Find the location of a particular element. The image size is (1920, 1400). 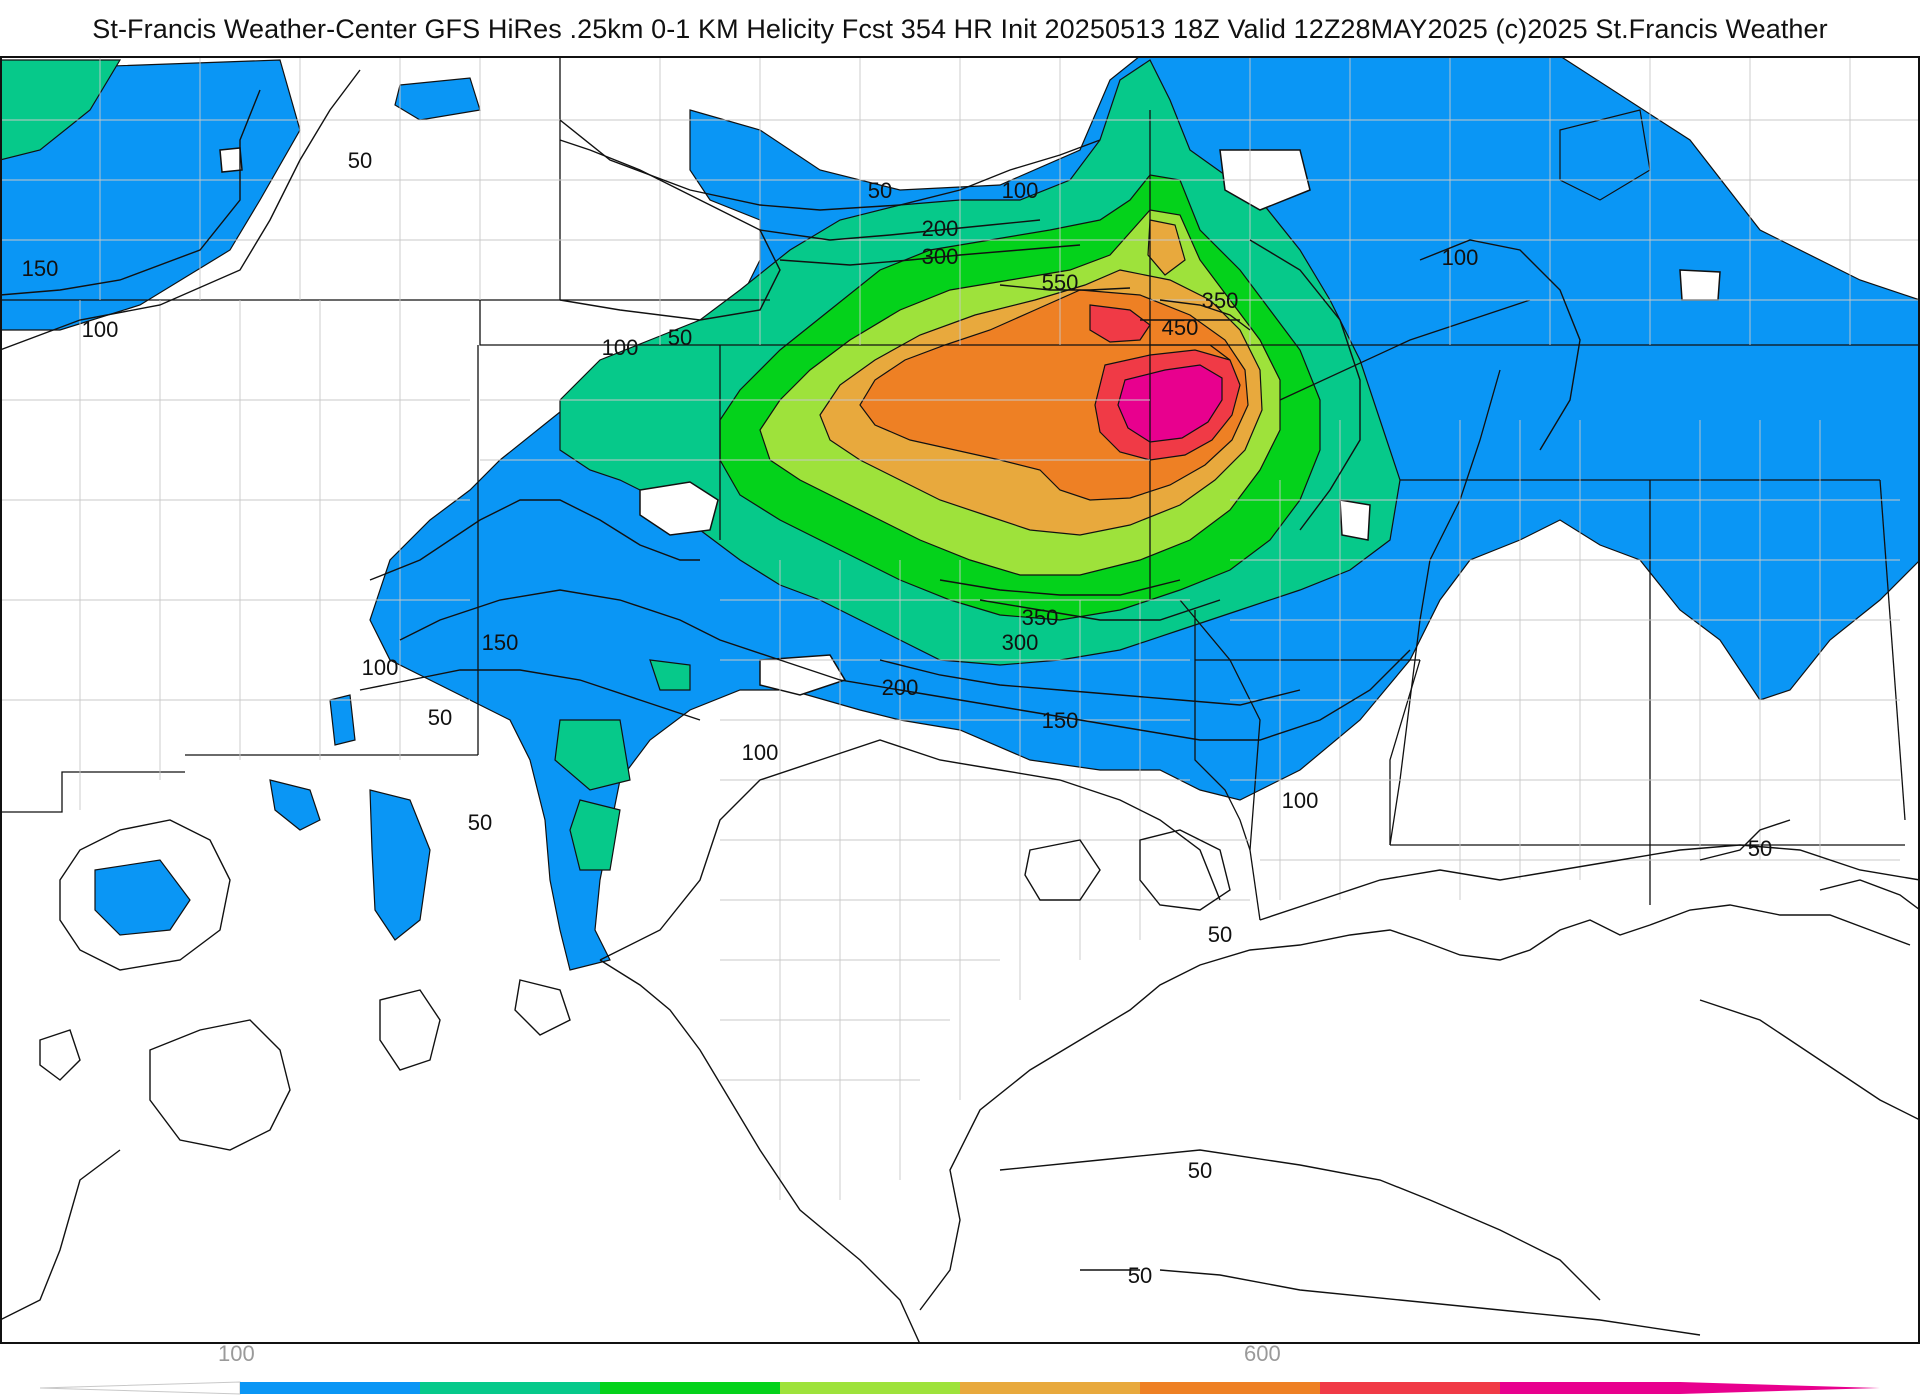

contour-label-550: 550 is located at coordinates (1060, 282).